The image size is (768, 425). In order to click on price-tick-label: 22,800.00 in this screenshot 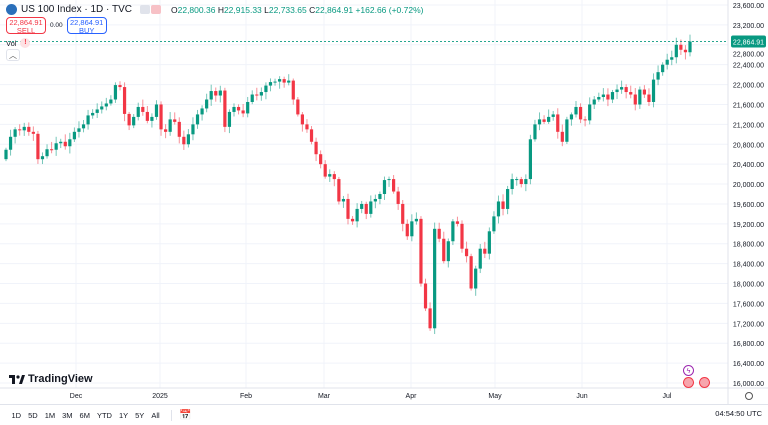, I will do `click(748, 55)`.